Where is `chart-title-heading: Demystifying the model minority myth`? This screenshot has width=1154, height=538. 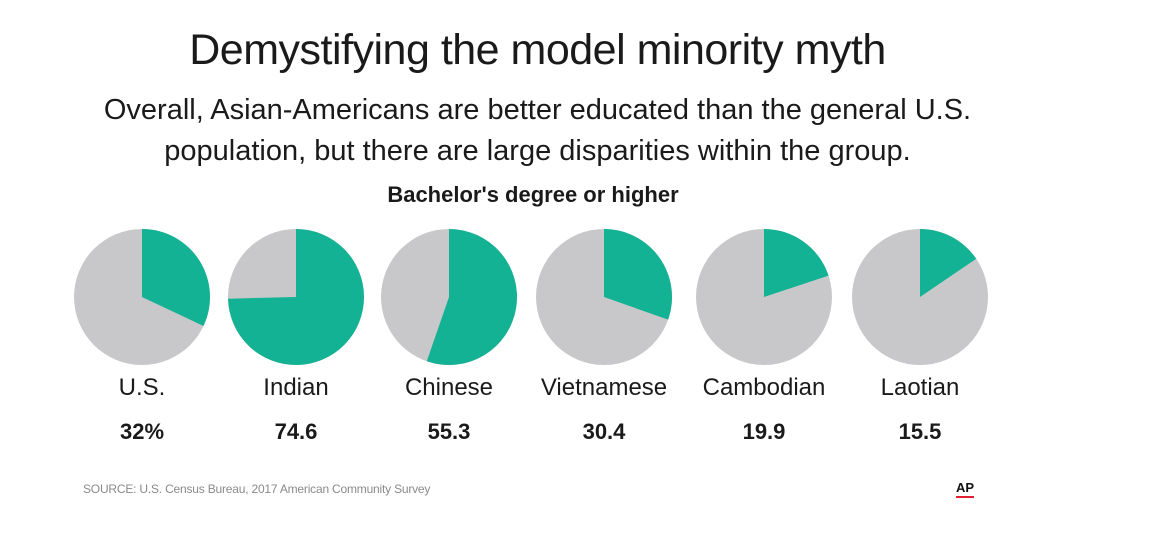
chart-title-heading: Demystifying the model minority myth is located at coordinates (537, 50).